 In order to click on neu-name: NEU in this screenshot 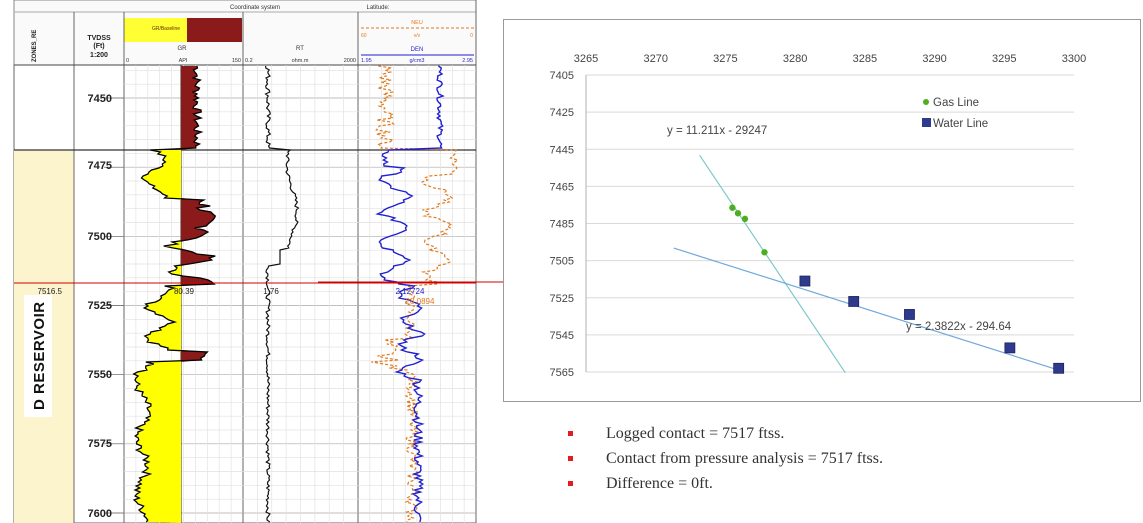, I will do `click(417, 23)`.